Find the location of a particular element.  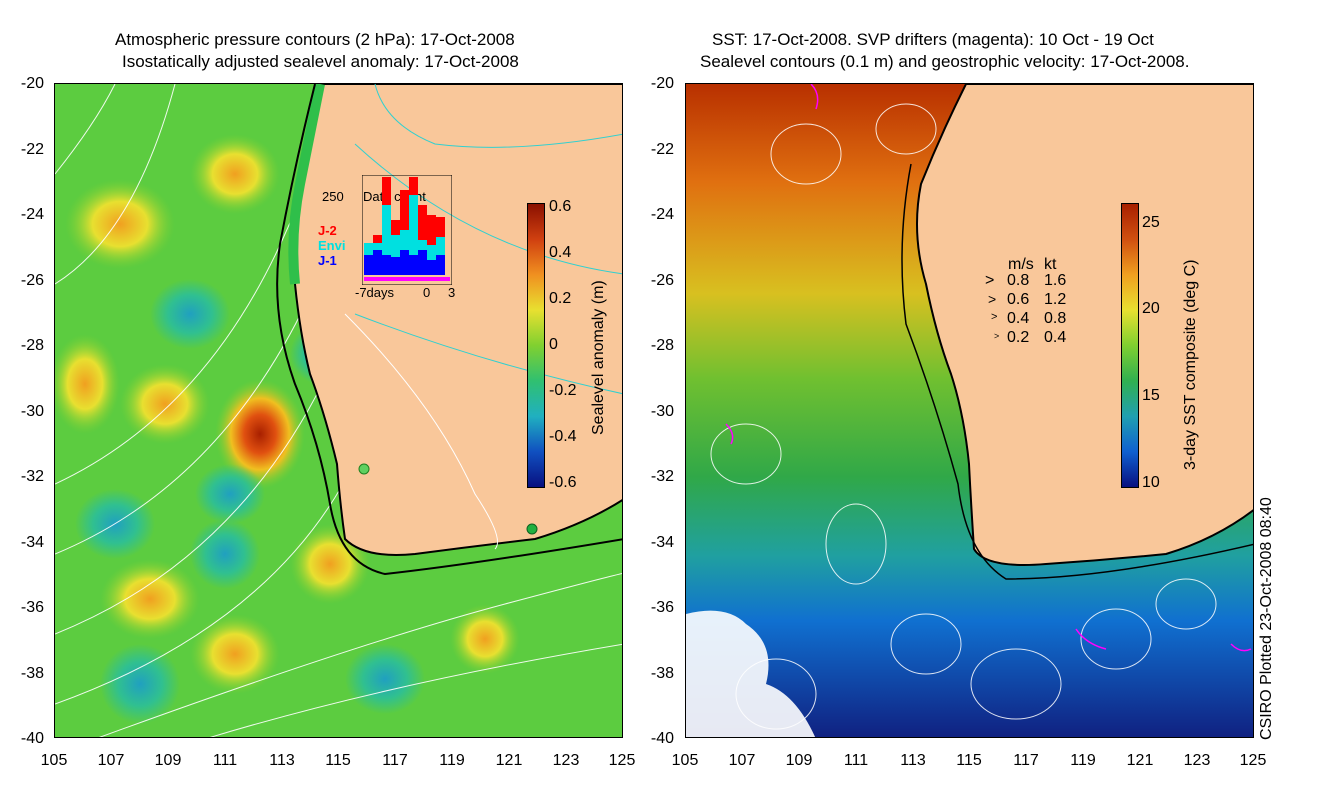

left-x-tick: 109 is located at coordinates (168, 760).